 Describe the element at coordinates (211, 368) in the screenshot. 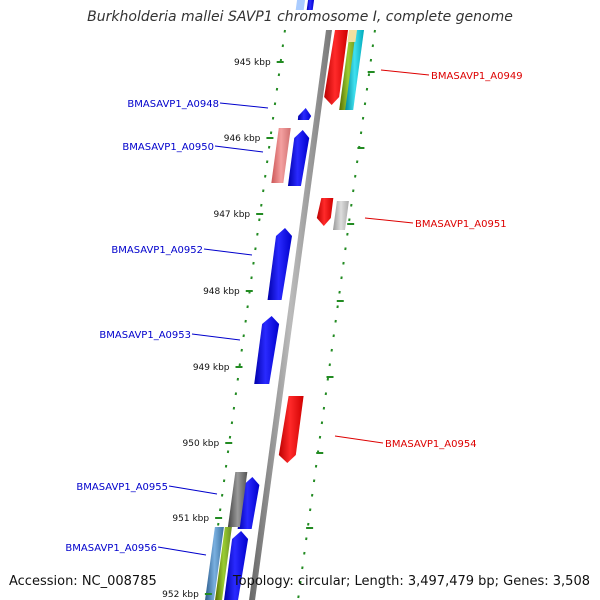

I see `tick-label: 949 kbp` at that location.